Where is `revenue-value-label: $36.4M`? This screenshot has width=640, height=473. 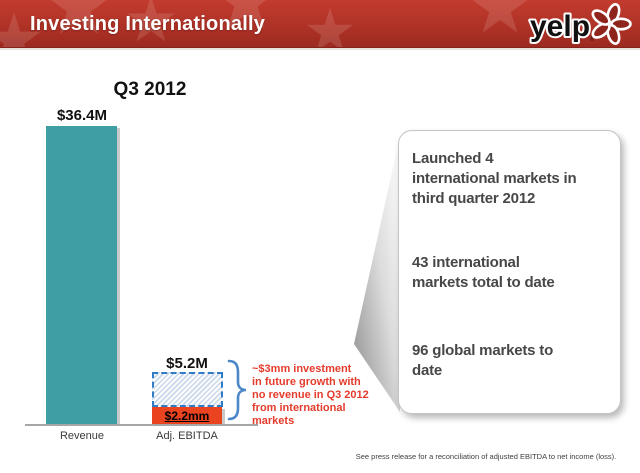
revenue-value-label: $36.4M is located at coordinates (82, 115).